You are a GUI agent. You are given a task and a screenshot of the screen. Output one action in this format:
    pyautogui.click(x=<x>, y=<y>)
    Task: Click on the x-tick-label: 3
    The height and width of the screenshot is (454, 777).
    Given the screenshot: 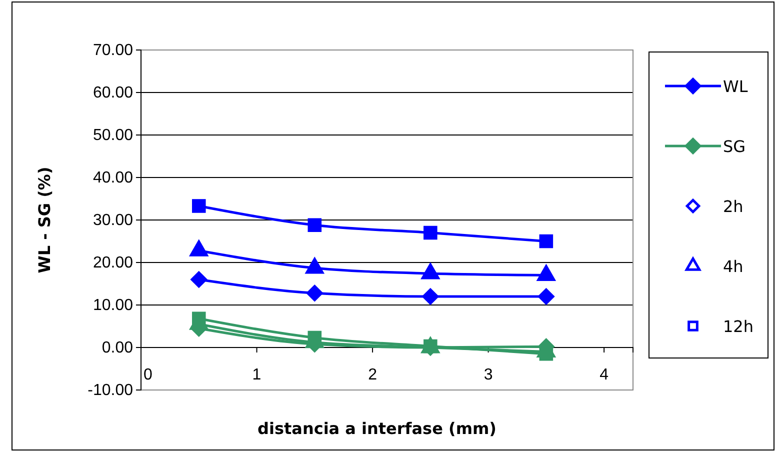 What is the action you would take?
    pyautogui.click(x=488, y=375)
    